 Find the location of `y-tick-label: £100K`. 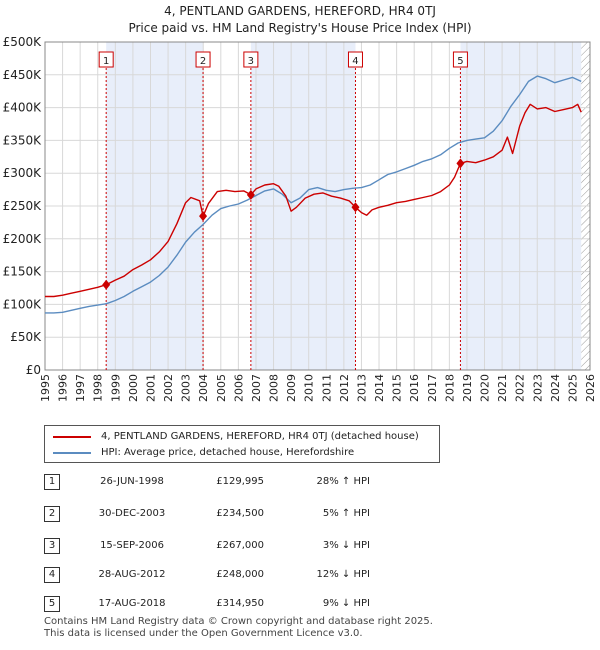

y-tick-label: £100K is located at coordinates (23, 304).